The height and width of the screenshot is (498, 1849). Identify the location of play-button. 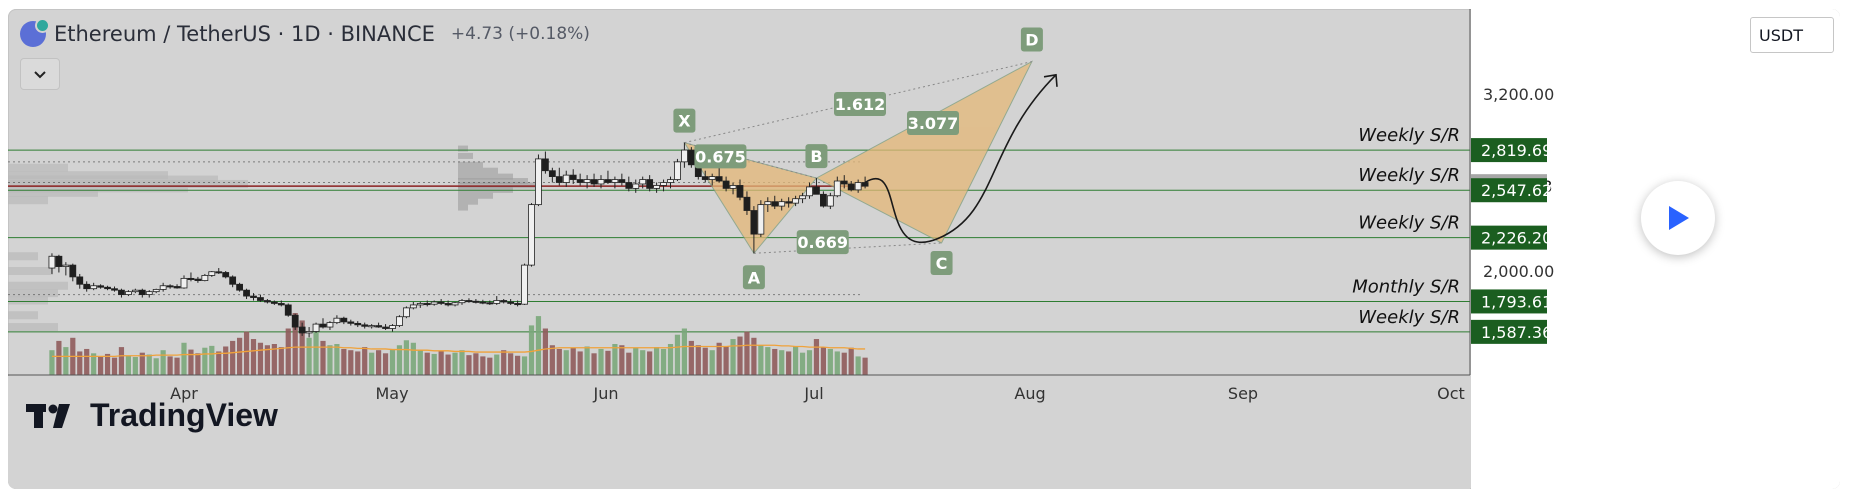
(1678, 218).